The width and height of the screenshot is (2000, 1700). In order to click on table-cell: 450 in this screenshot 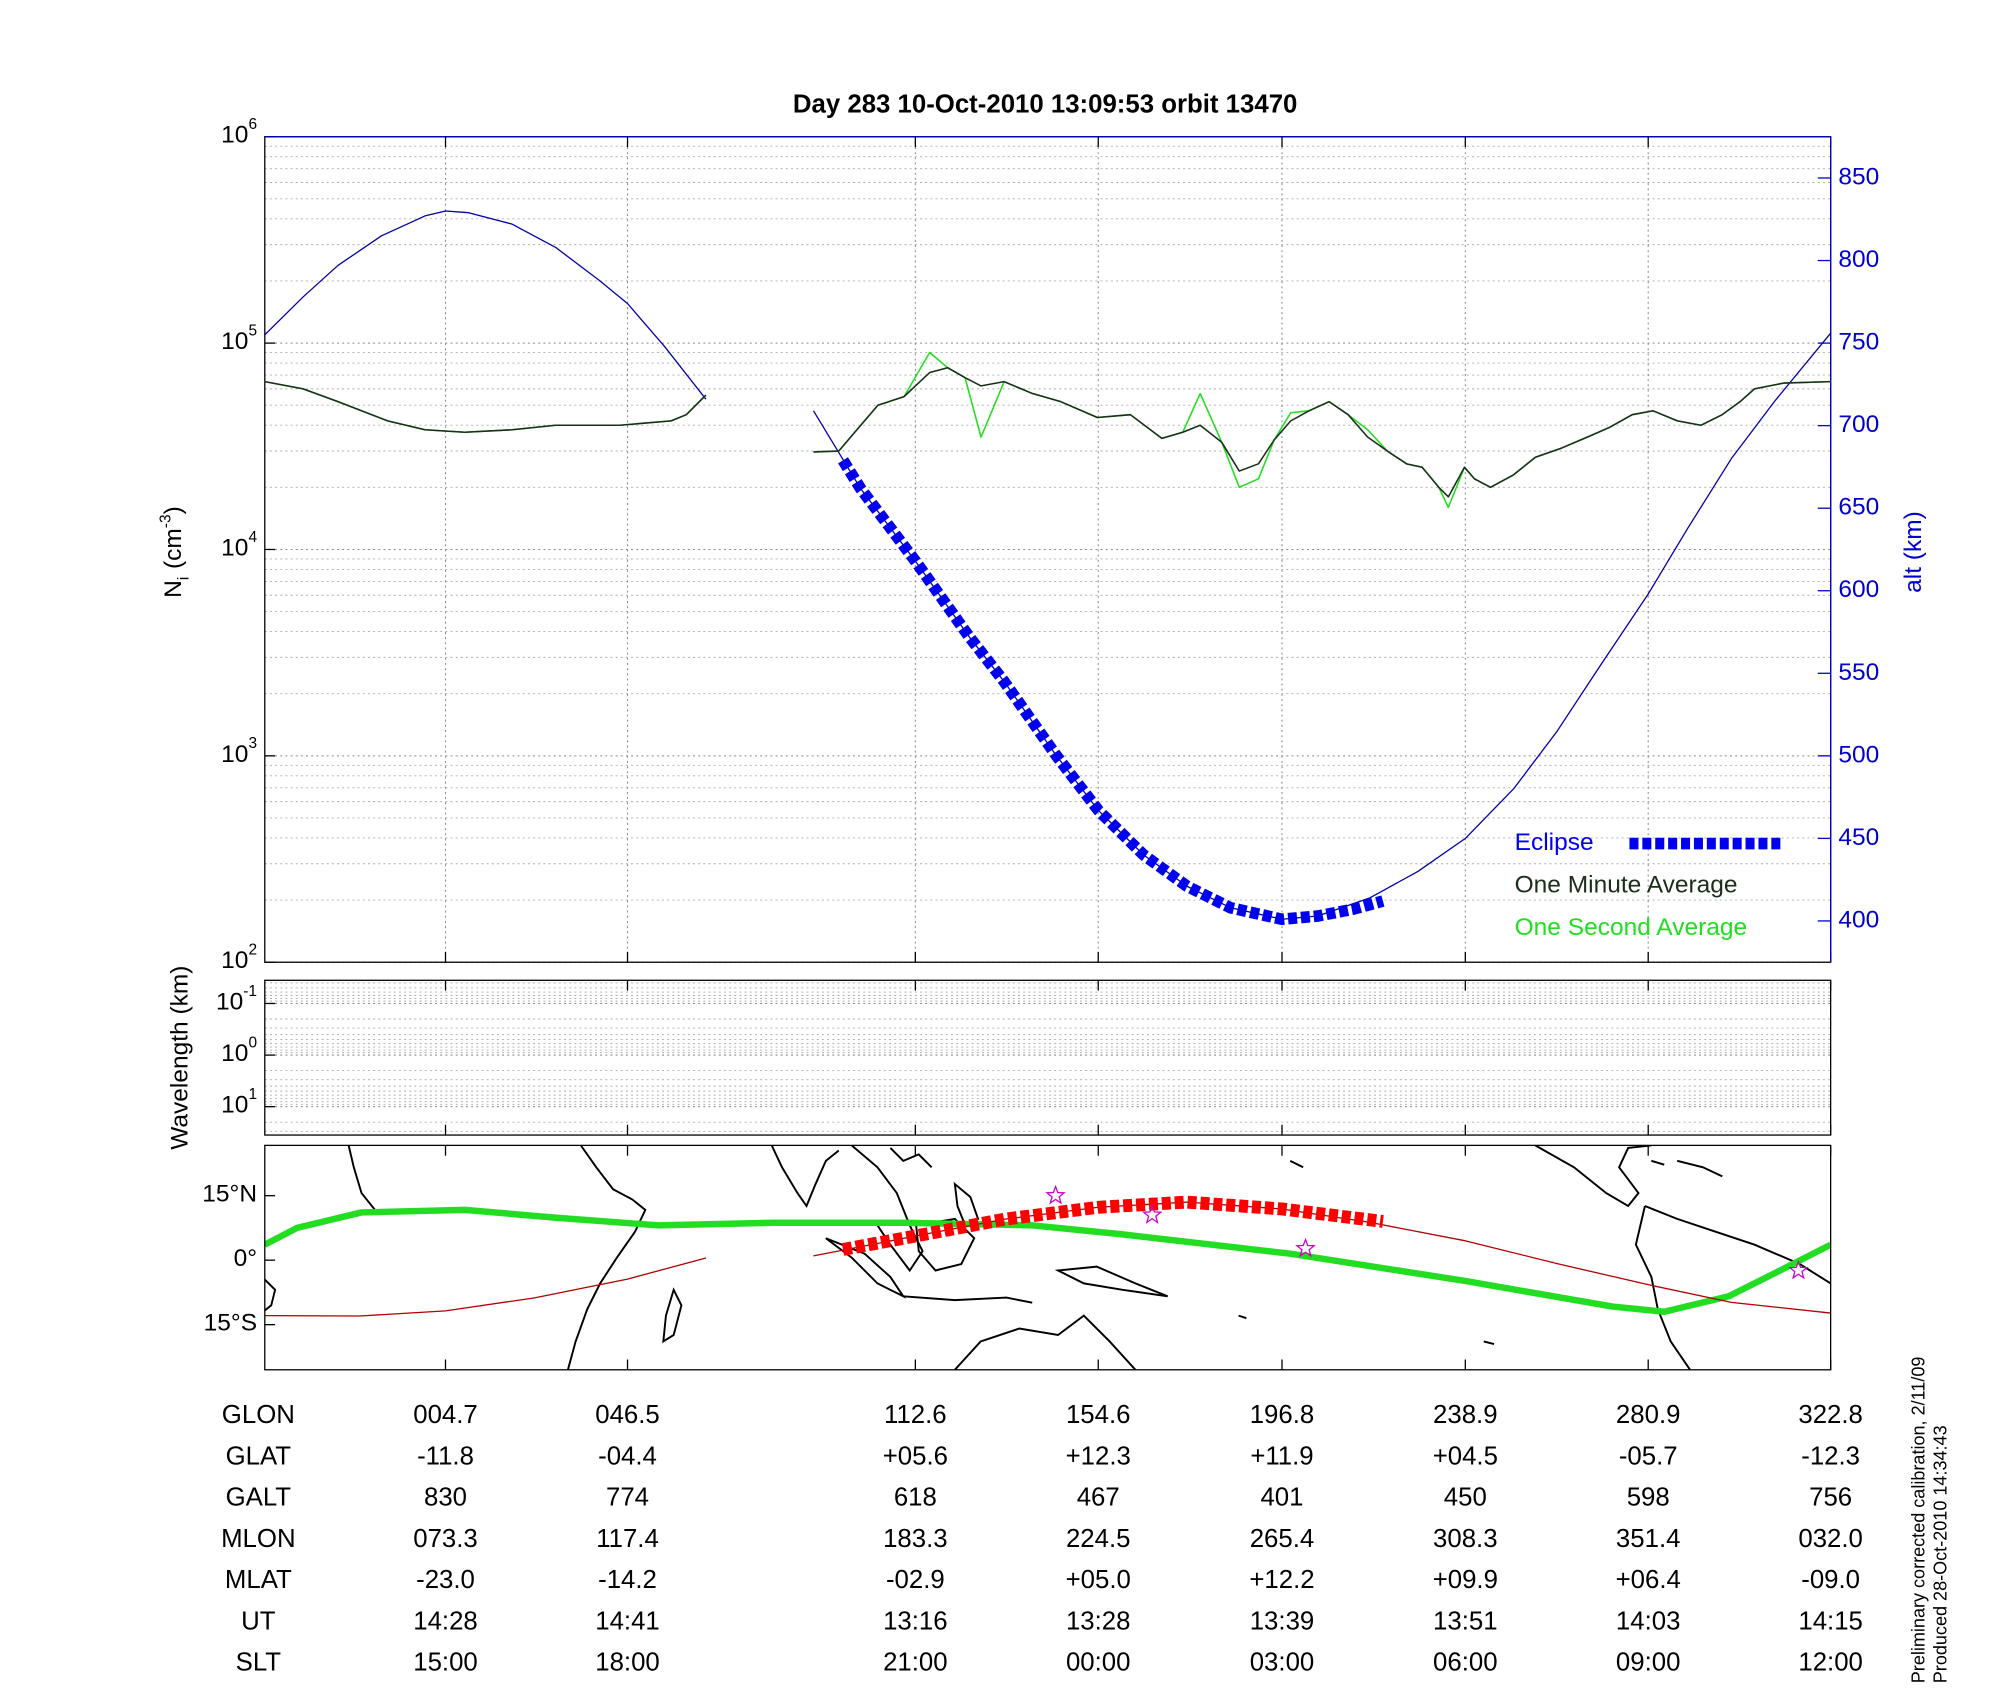, I will do `click(1465, 1498)`.